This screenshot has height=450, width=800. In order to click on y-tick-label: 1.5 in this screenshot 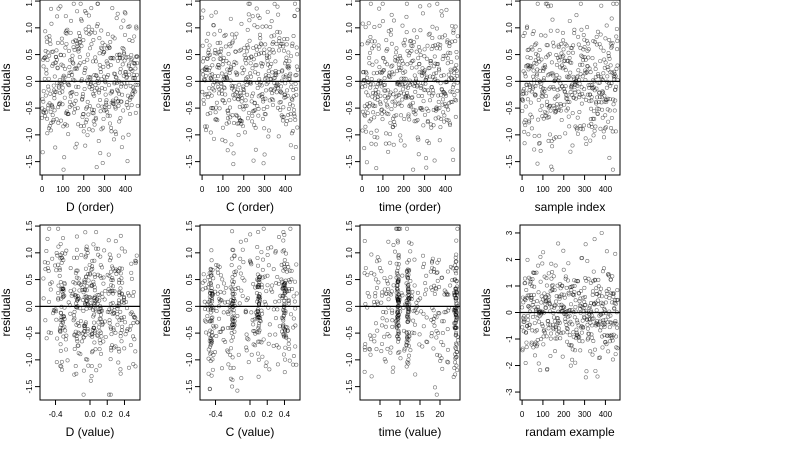, I will do `click(189, 226)`.